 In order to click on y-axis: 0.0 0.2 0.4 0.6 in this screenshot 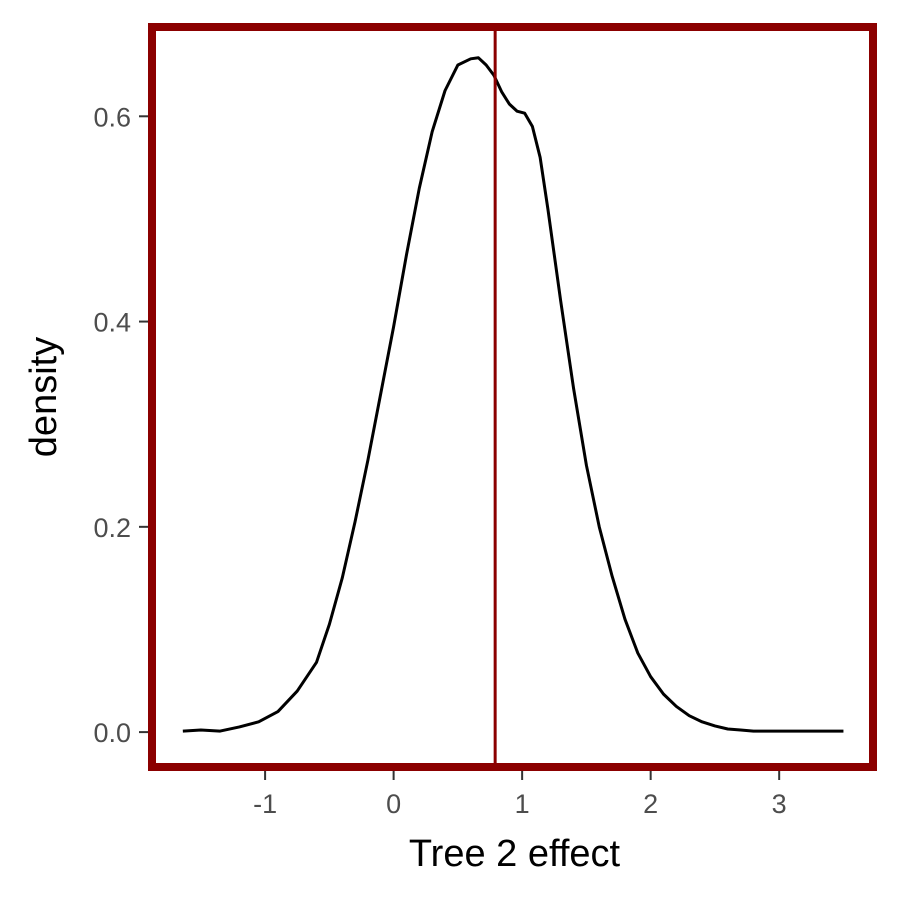, I will do `click(120, 425)`.